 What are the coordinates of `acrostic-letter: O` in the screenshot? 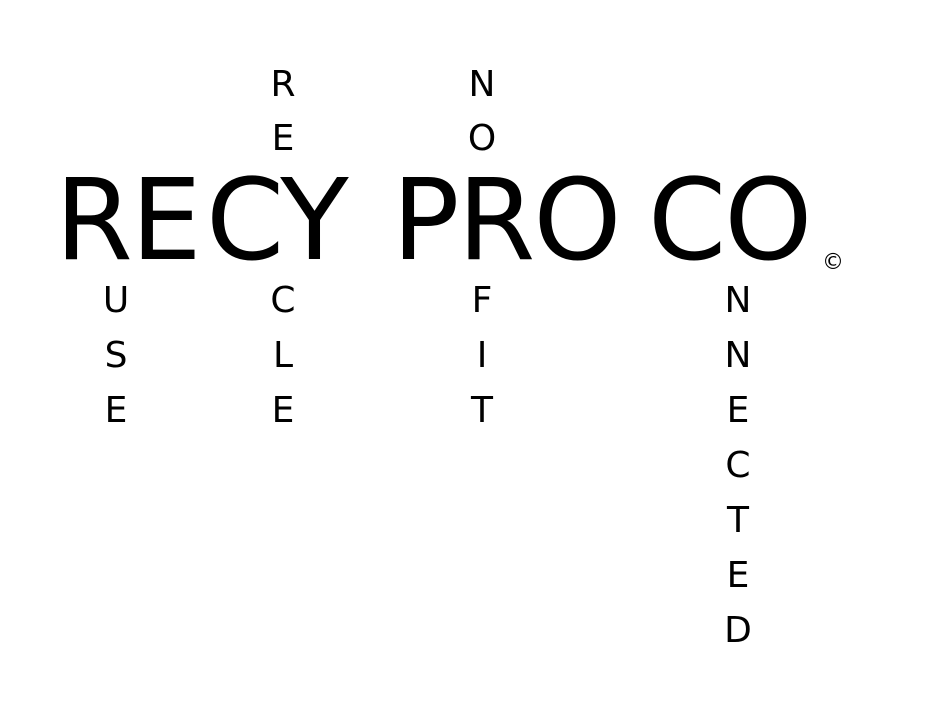 It's located at (482, 138).